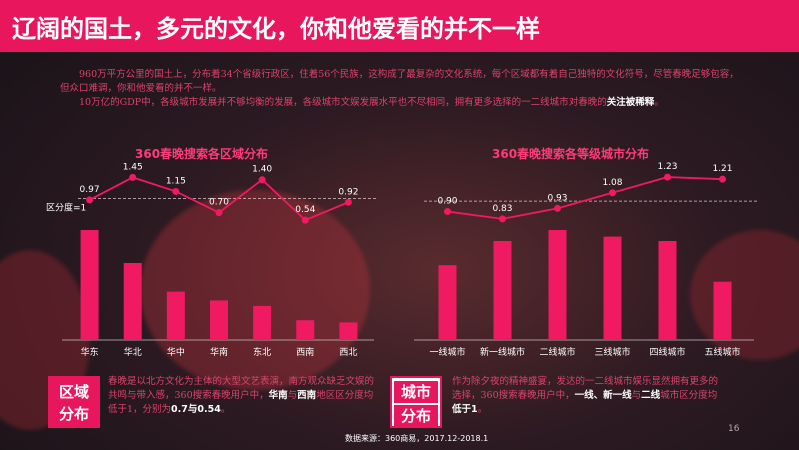  What do you see at coordinates (667, 352) in the screenshot?
I see `x-tick-label: 四线城市` at bounding box center [667, 352].